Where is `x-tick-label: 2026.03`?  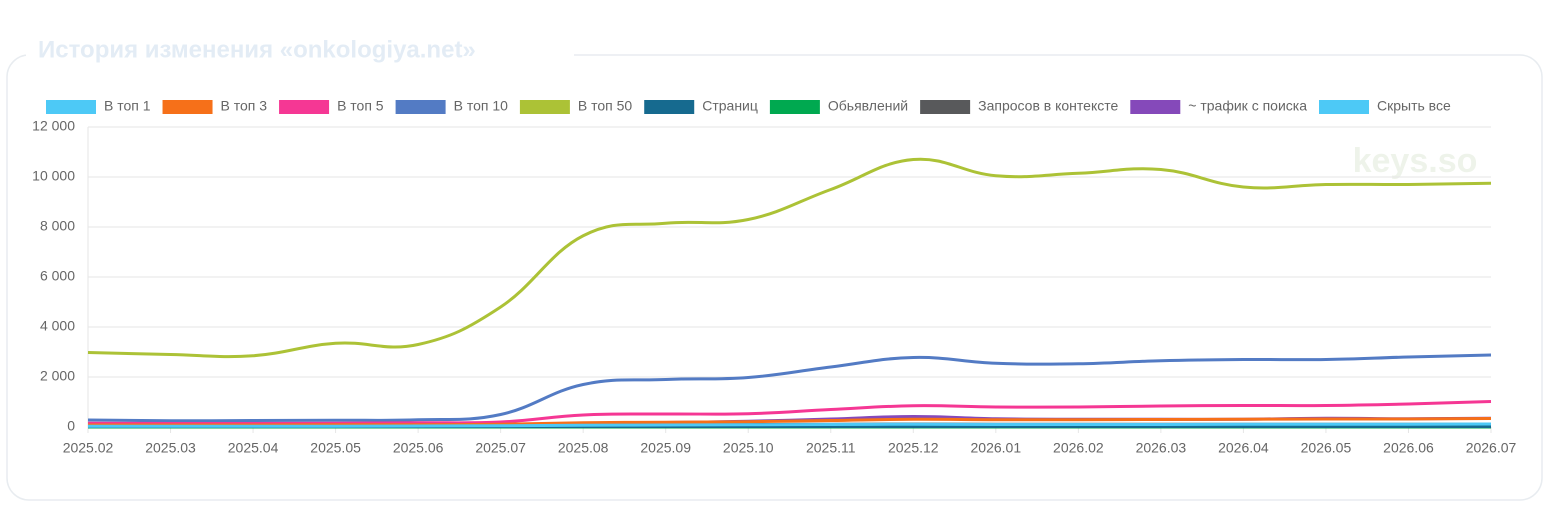
x-tick-label: 2026.03 is located at coordinates (1161, 448).